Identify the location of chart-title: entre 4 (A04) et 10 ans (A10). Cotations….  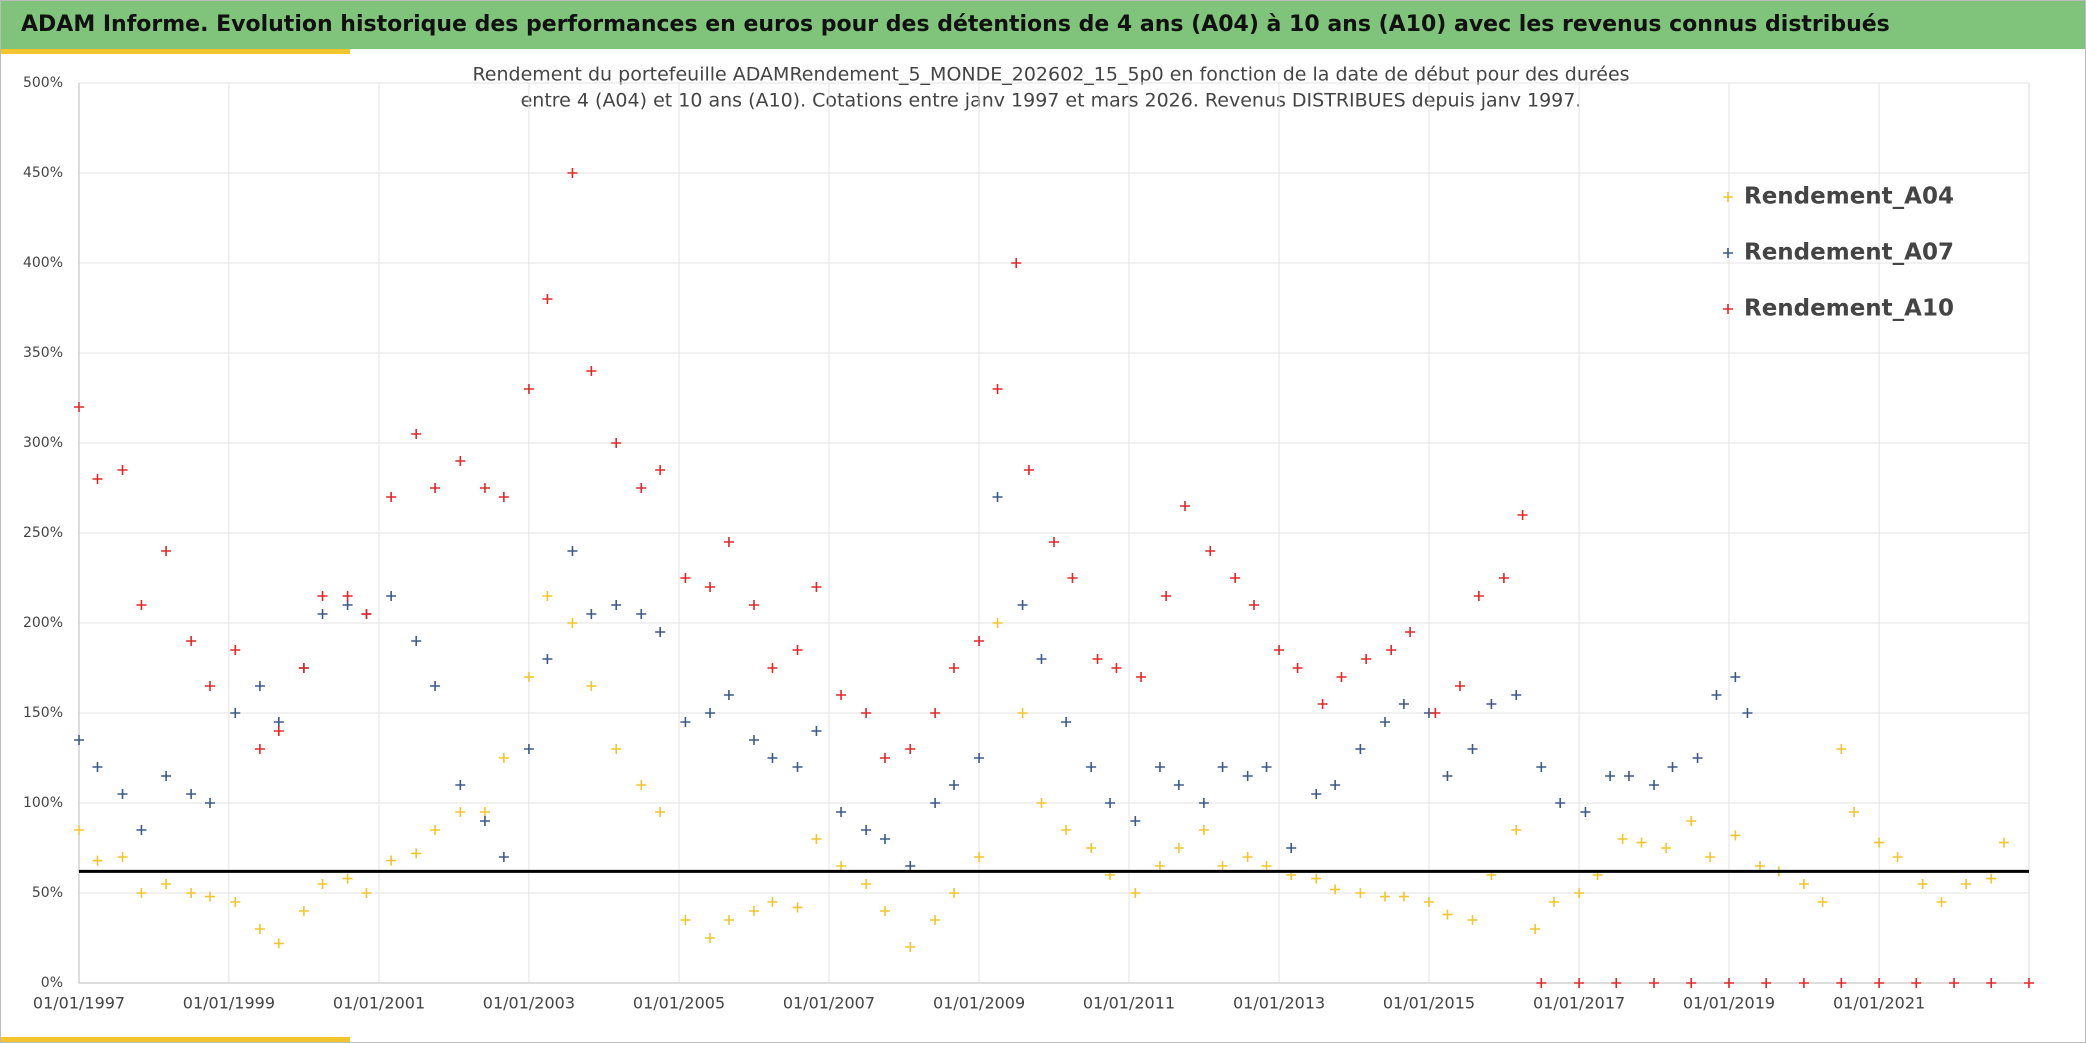
(1051, 101).